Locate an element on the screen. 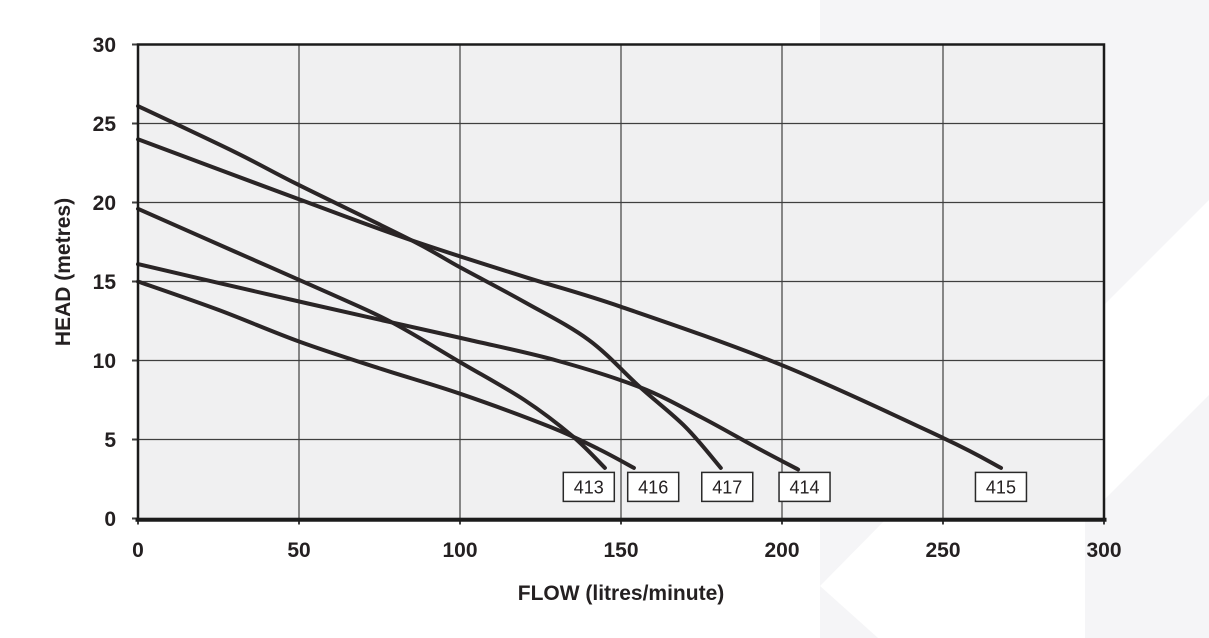 Image resolution: width=1209 pixels, height=638 pixels. y-tick-label-20: 20 is located at coordinates (104, 203).